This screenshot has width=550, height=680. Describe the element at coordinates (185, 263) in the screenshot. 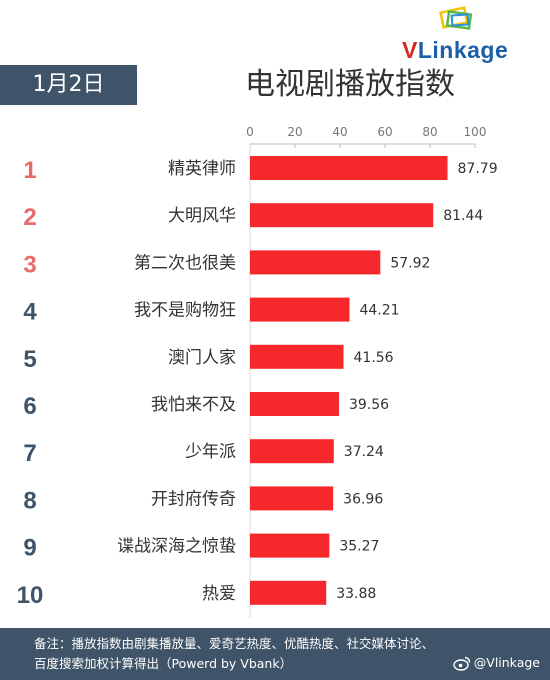

I see `category-label: 第二次也很美` at that location.